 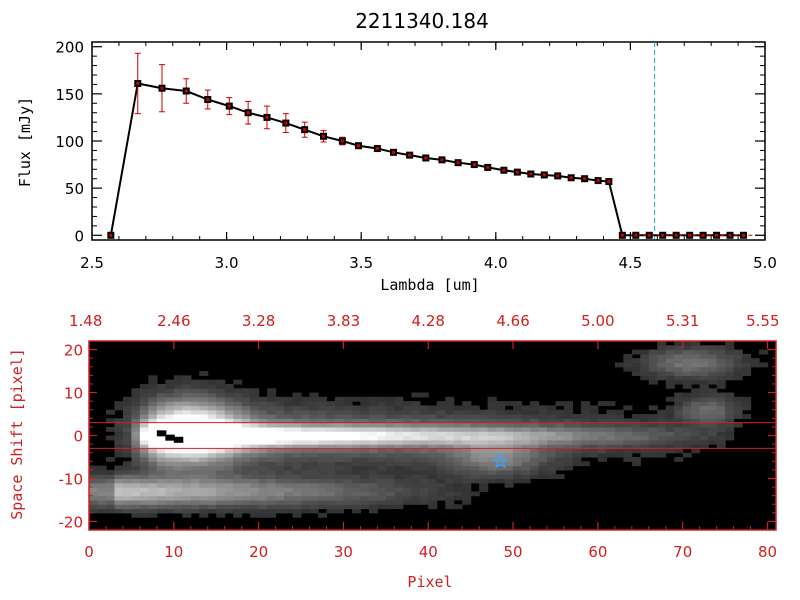 I want to click on y-tick-label: 150, so click(x=69, y=95).